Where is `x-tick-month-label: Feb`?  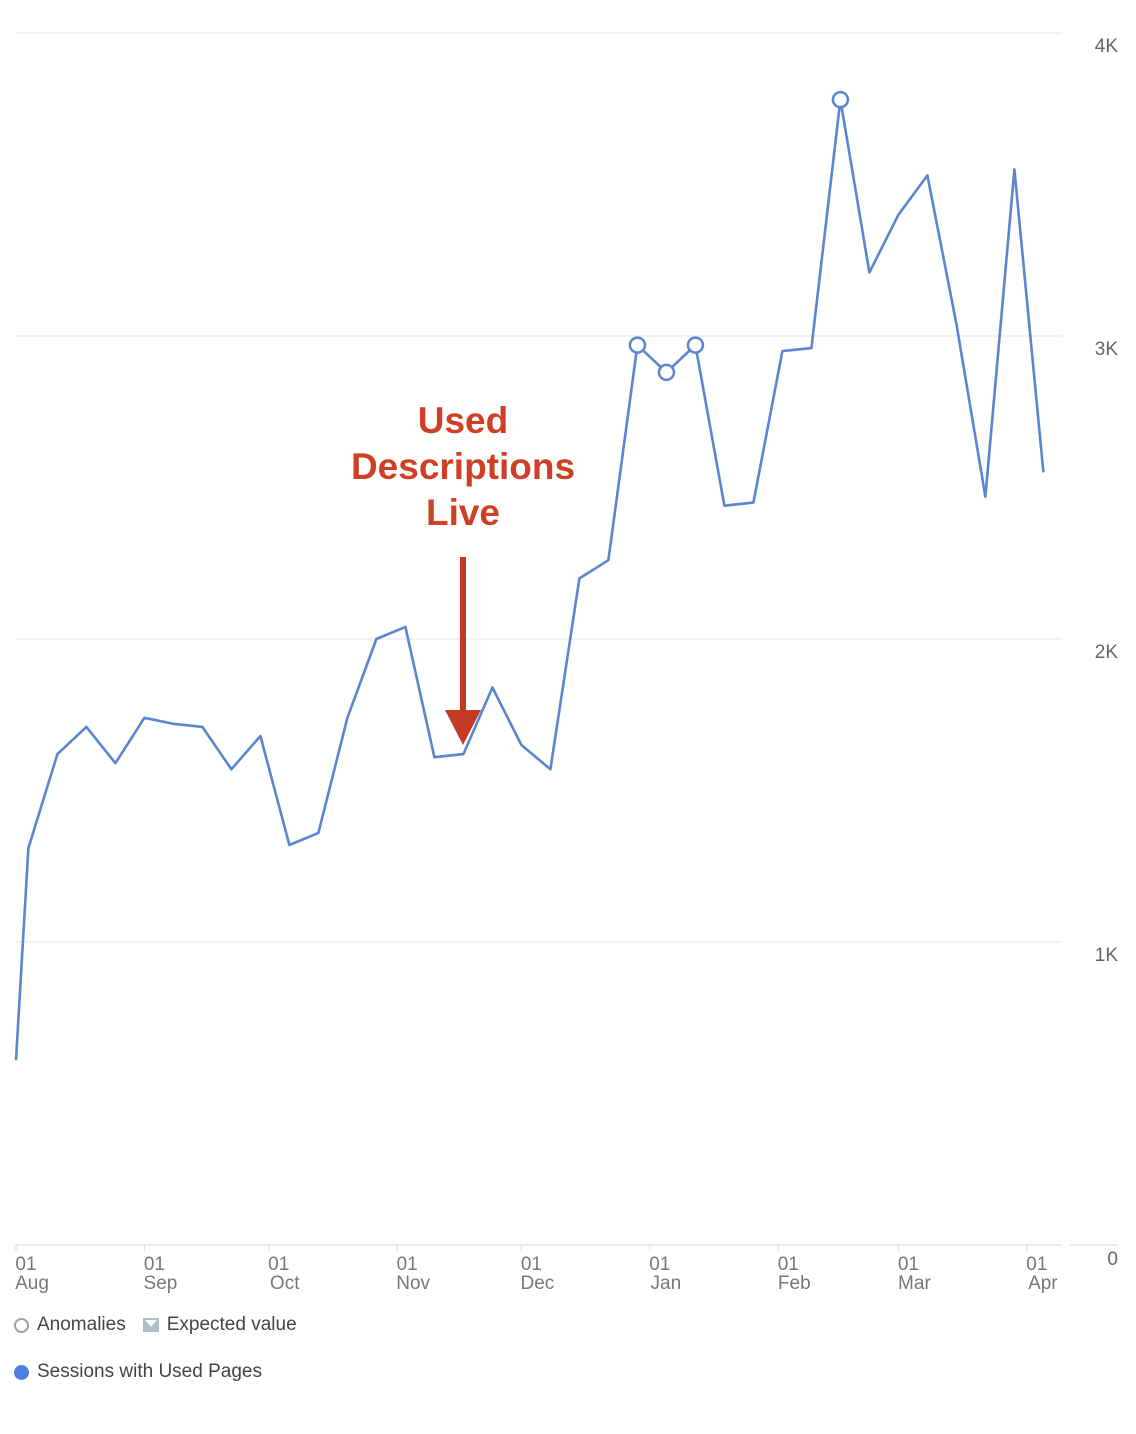 x-tick-month-label: Feb is located at coordinates (794, 1283).